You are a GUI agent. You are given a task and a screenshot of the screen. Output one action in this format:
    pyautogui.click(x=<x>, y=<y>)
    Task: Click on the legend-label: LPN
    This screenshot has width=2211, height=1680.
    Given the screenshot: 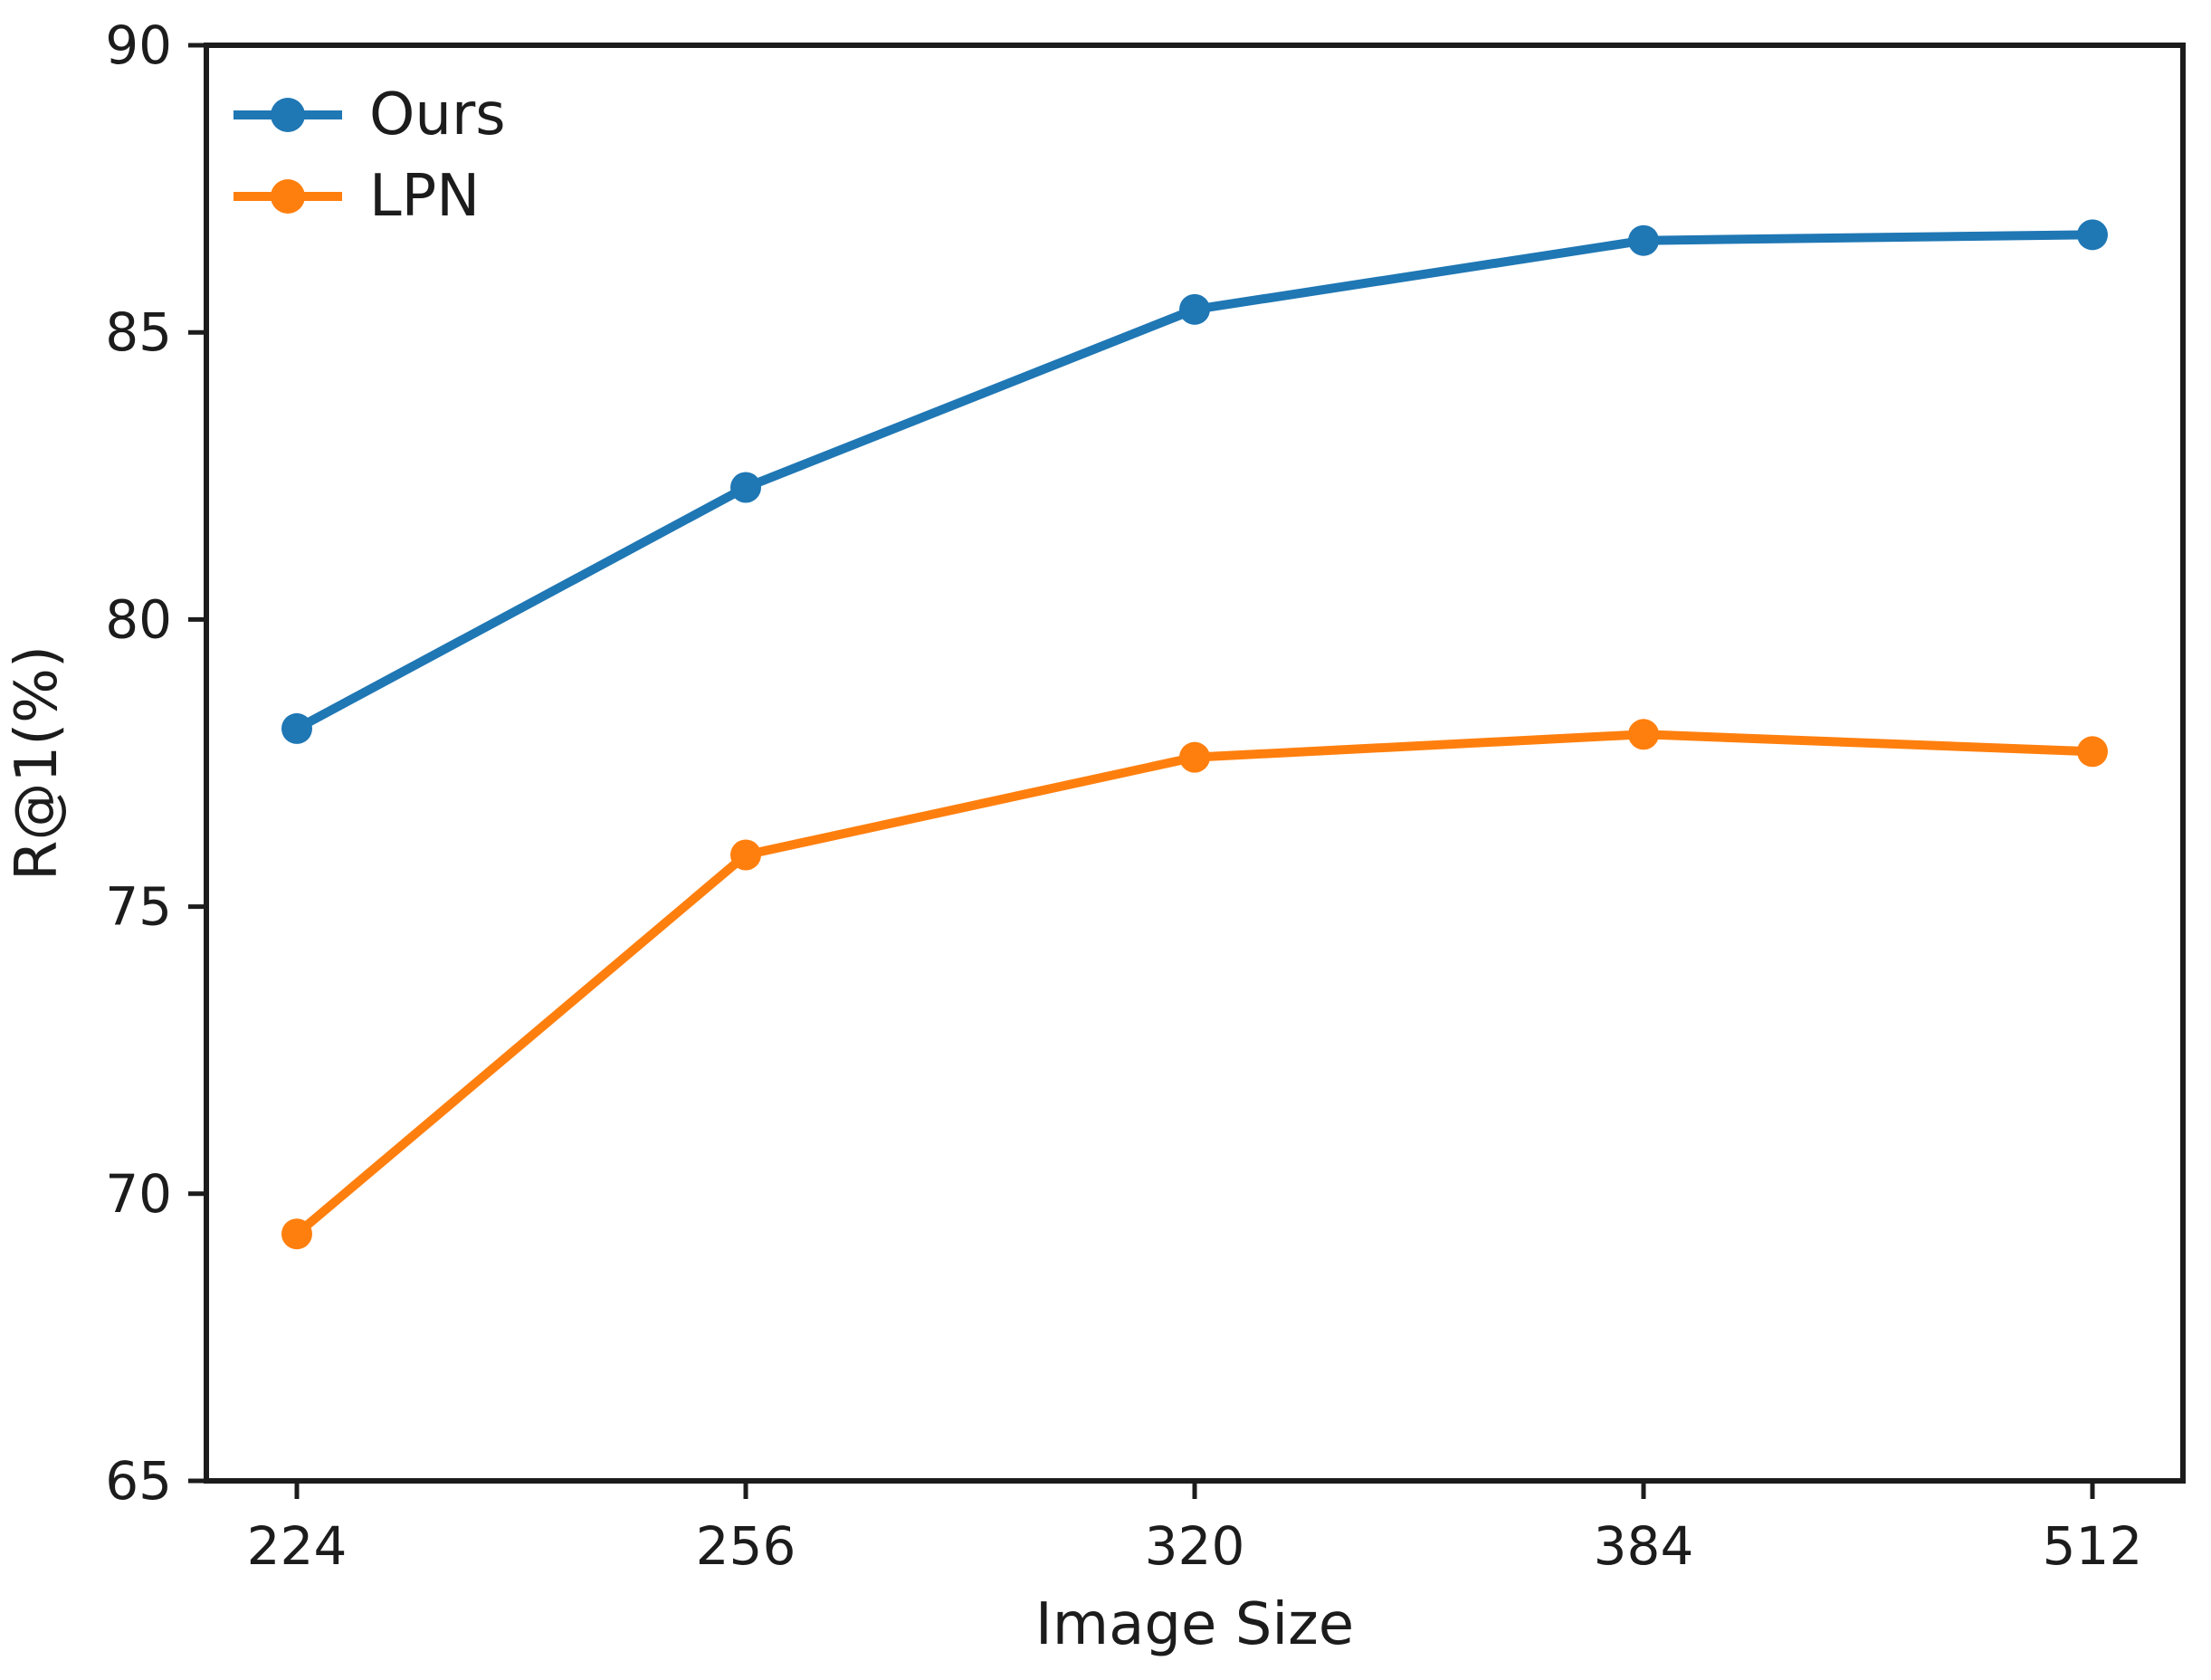 What is the action you would take?
    pyautogui.click(x=424, y=196)
    